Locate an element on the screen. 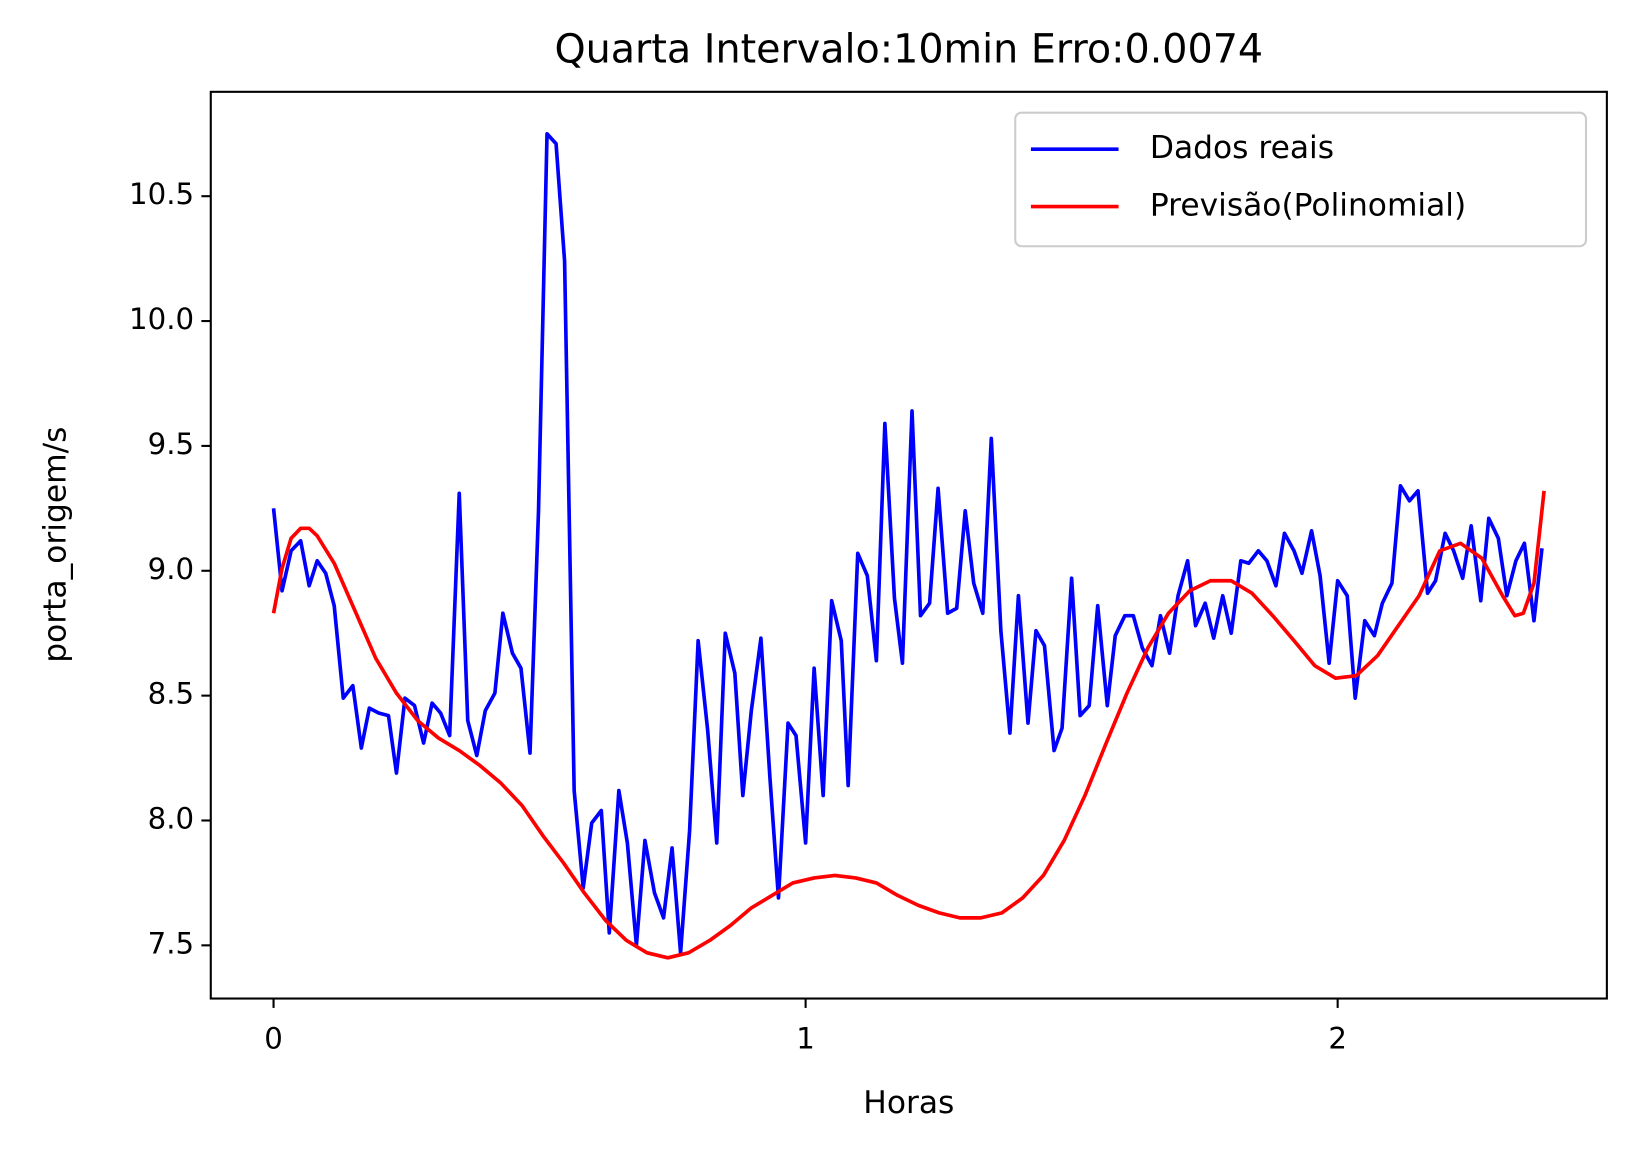 The width and height of the screenshot is (1634, 1154). y-tick-label: 8.5 is located at coordinates (171, 694).